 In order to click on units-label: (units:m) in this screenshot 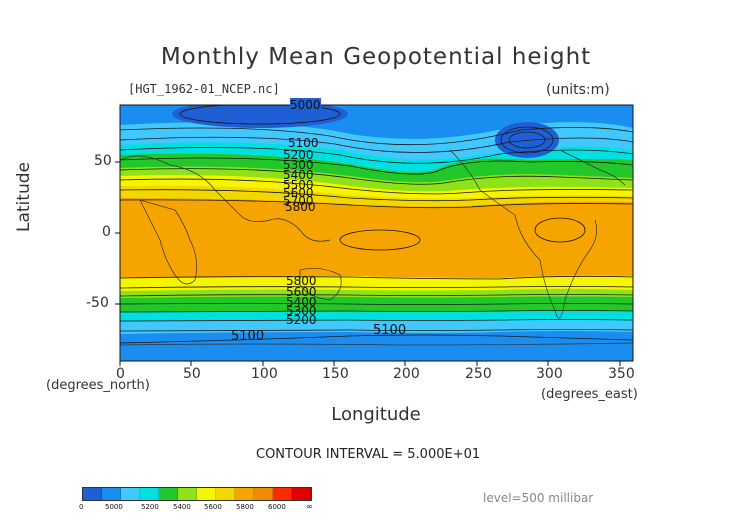, I will do `click(578, 90)`.